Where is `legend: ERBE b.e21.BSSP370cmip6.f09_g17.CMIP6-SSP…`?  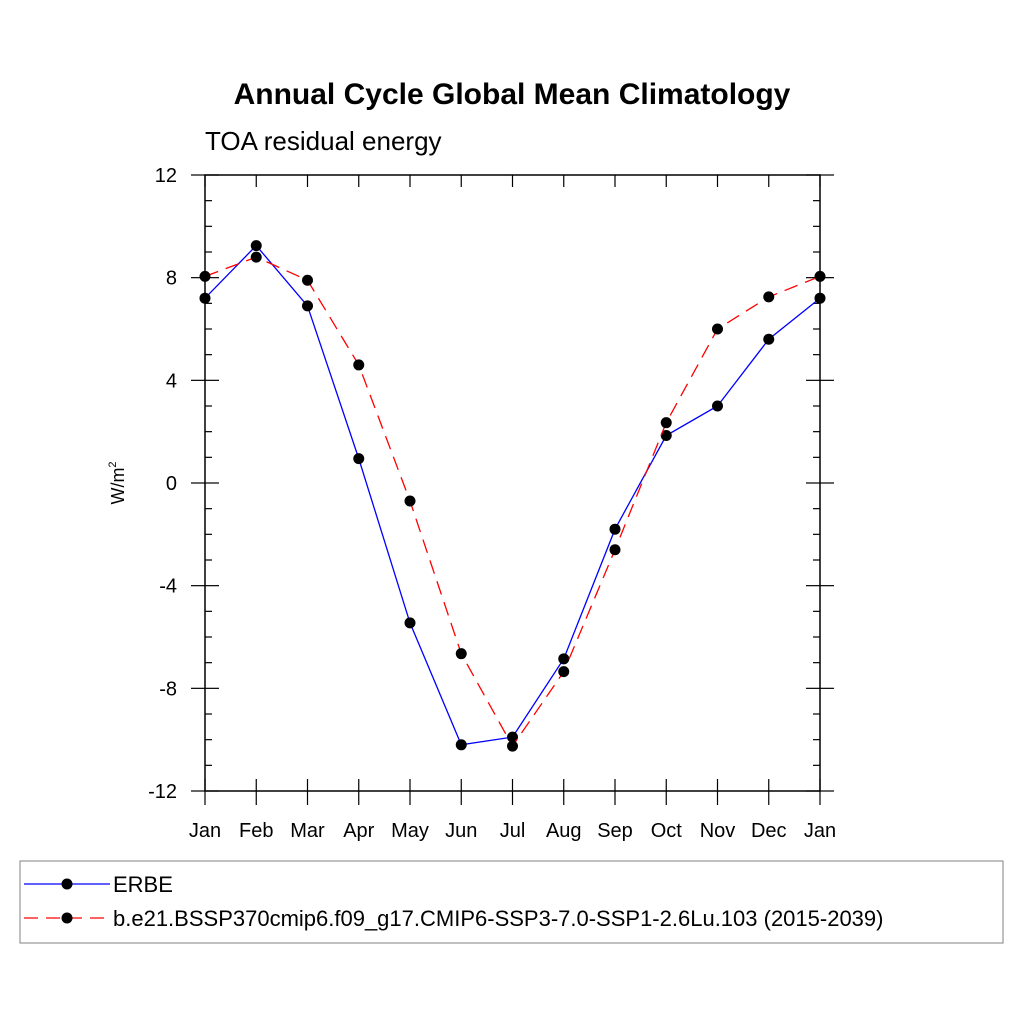 legend: ERBE b.e21.BSSP370cmip6.f09_g17.CMIP6-SSP… is located at coordinates (453, 901).